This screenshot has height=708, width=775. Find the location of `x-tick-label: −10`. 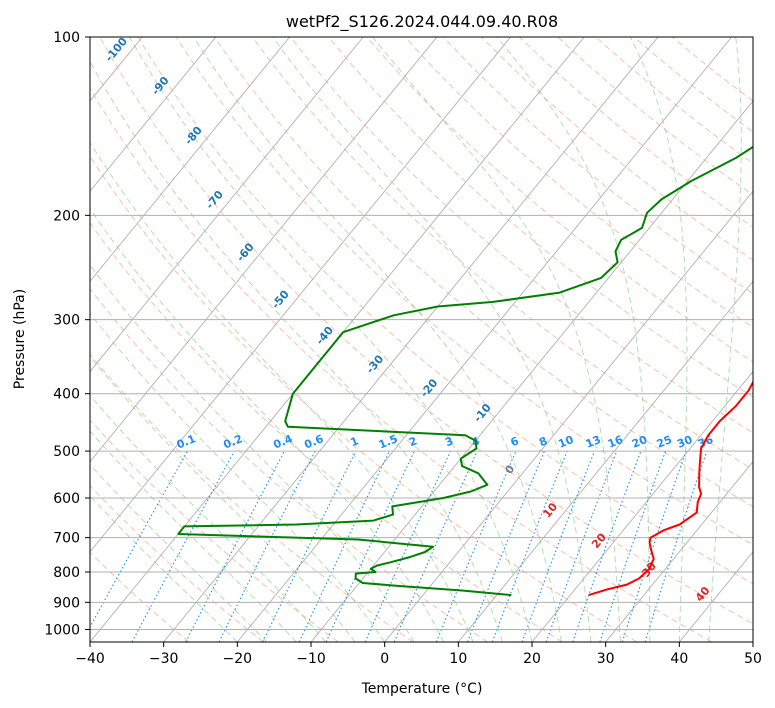

x-tick-label: −10 is located at coordinates (311, 659).